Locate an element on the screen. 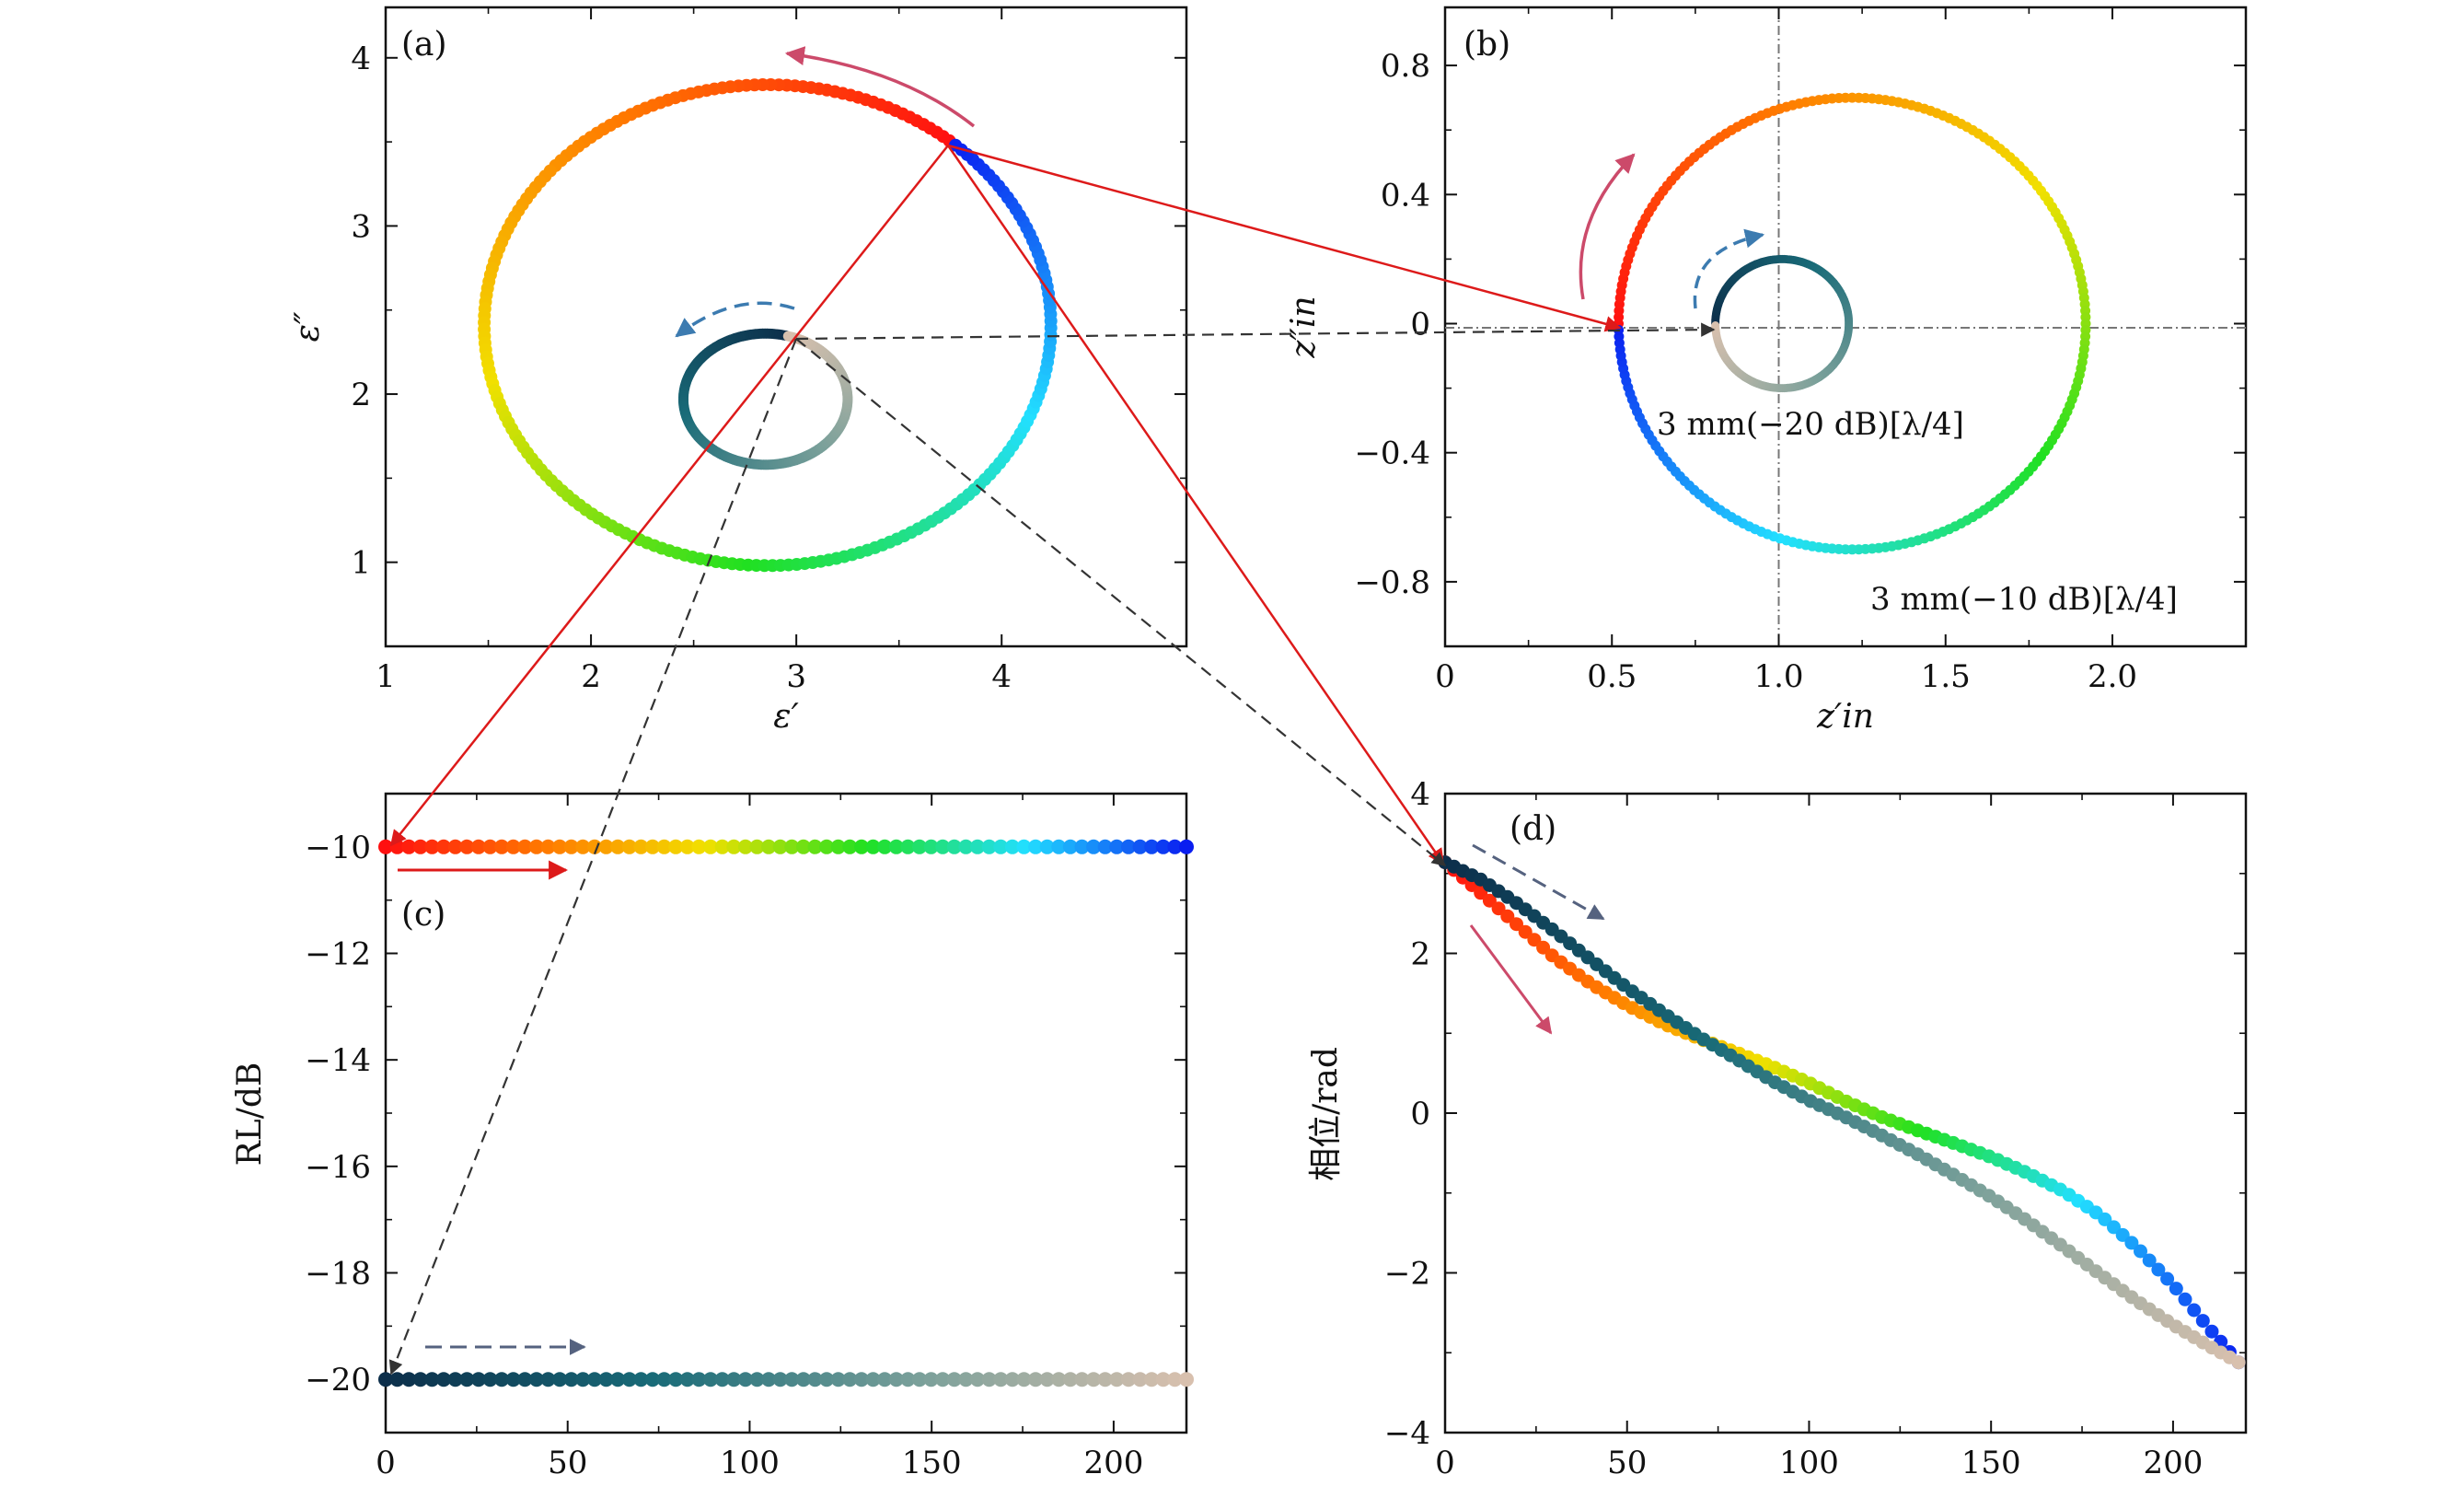 The image size is (2464, 1486). panel-a-outer-ellipse is located at coordinates (768, 325).